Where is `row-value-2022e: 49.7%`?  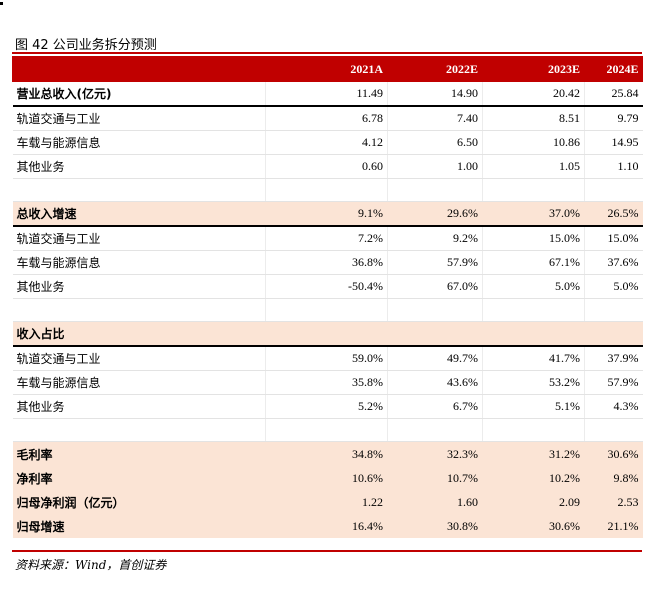
row-value-2022e: 49.7% is located at coordinates (435, 358).